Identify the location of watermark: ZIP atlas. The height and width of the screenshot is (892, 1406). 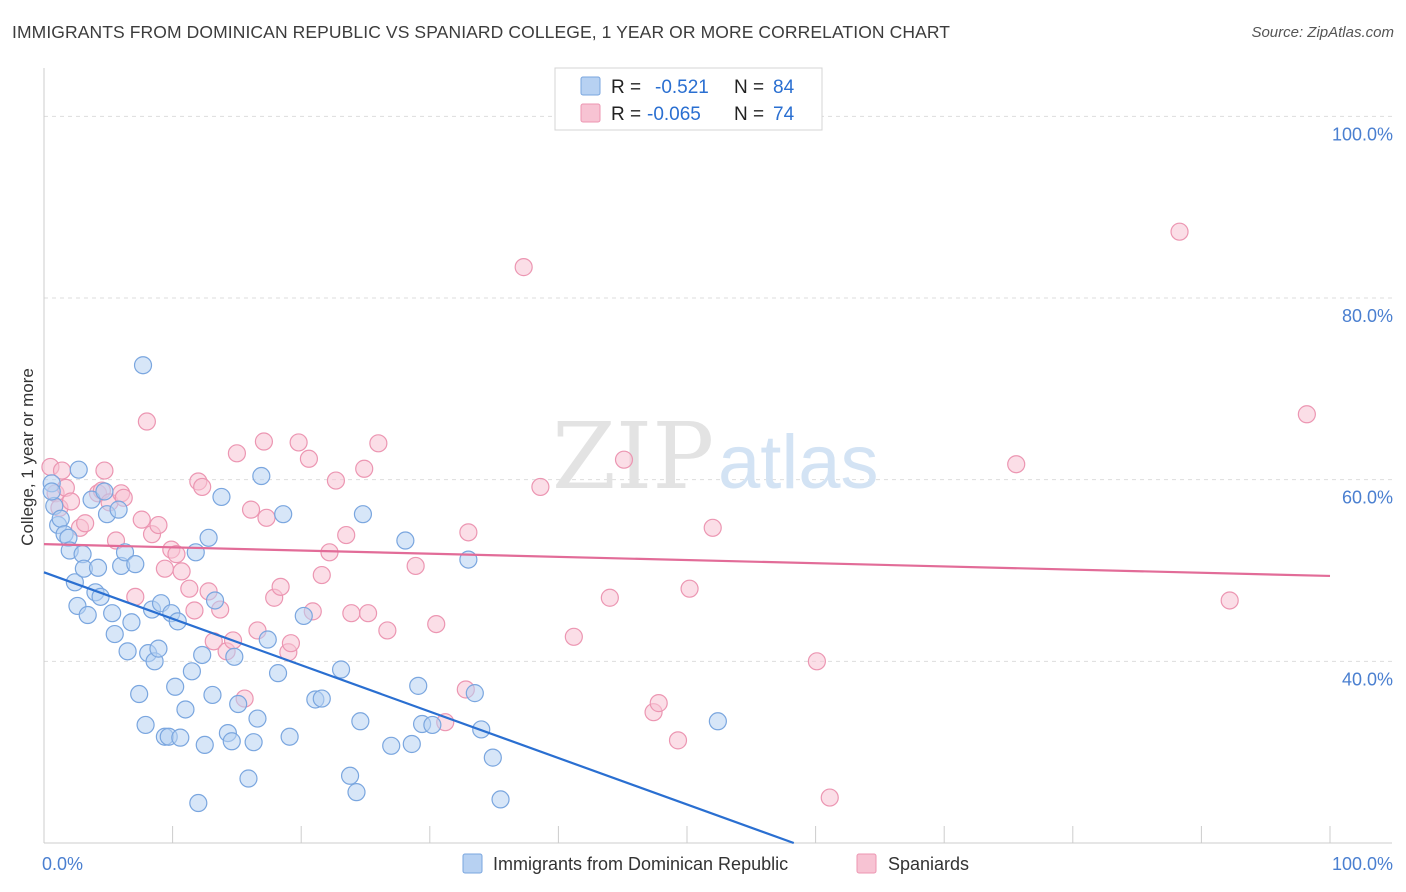
(715, 456).